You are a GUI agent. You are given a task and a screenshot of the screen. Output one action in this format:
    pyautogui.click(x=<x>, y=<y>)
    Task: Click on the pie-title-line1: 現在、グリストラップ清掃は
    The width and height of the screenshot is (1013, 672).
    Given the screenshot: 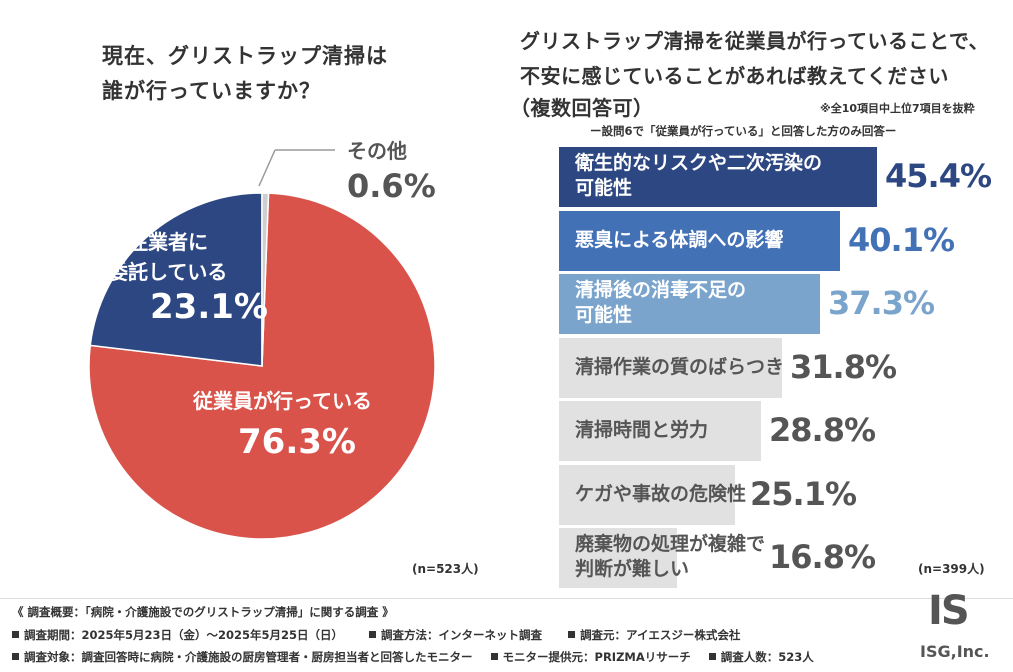 What is the action you would take?
    pyautogui.click(x=245, y=56)
    